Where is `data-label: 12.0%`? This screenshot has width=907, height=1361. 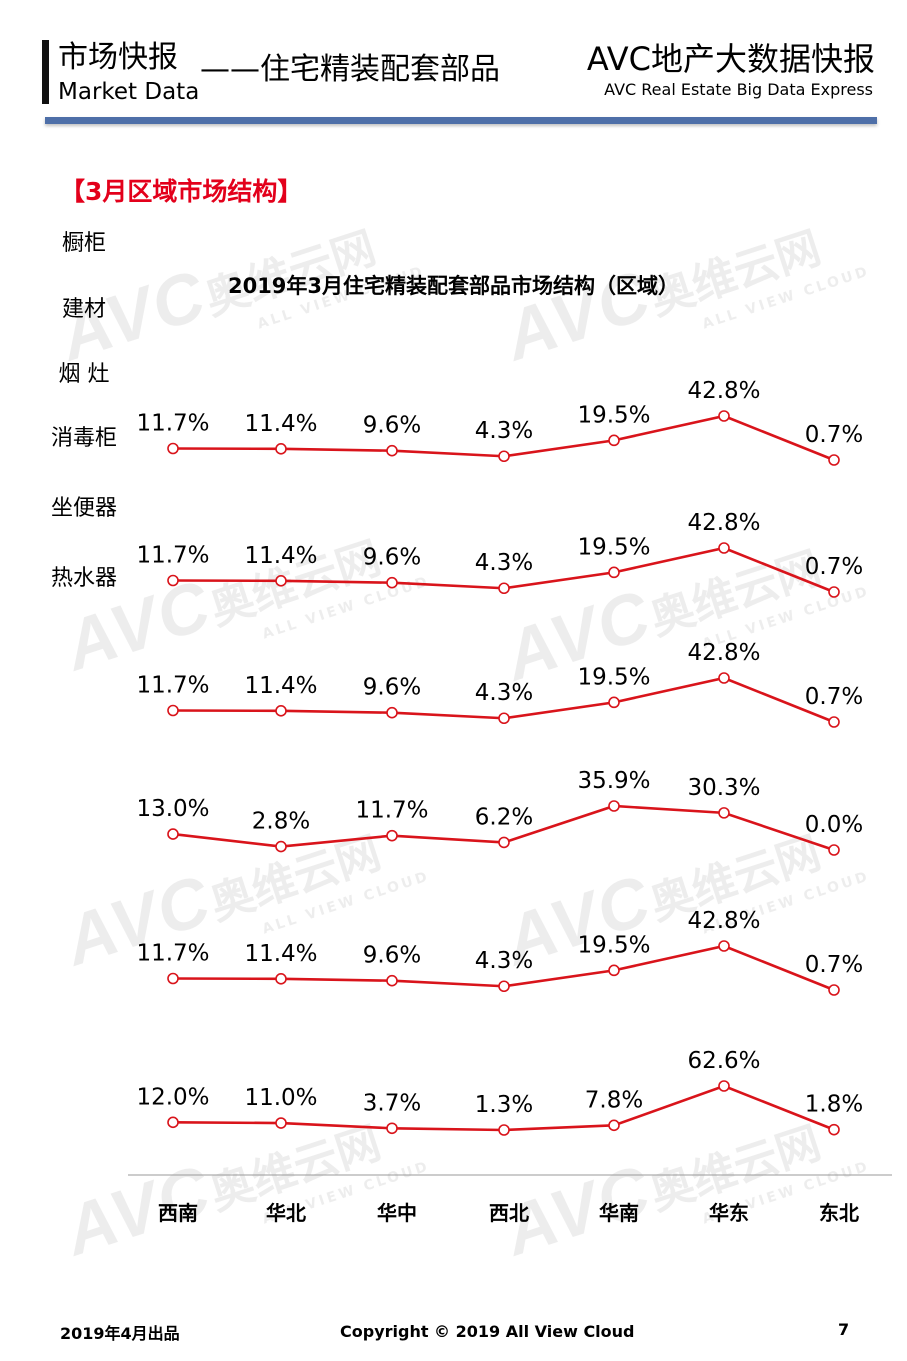 data-label: 12.0% is located at coordinates (172, 1097).